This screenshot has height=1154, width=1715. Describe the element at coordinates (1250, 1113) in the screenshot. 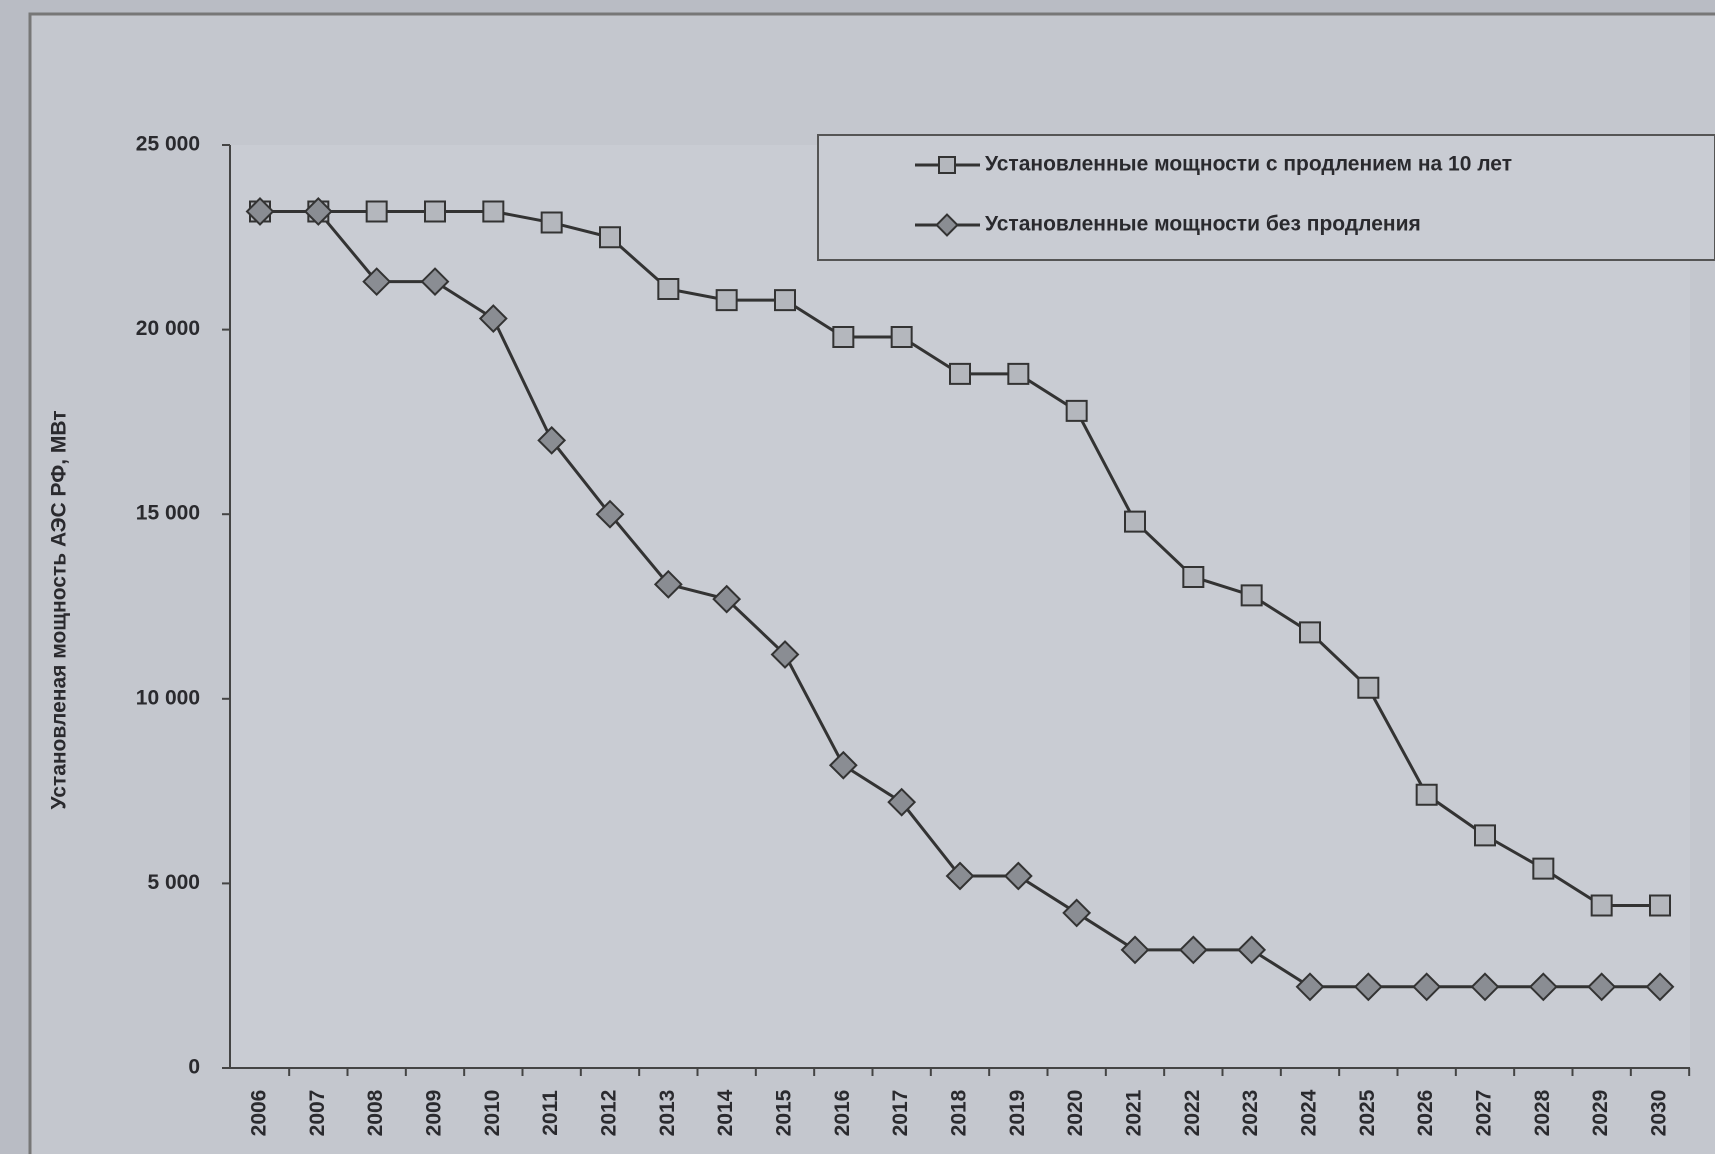

I see `x-tick-label: 2023` at that location.